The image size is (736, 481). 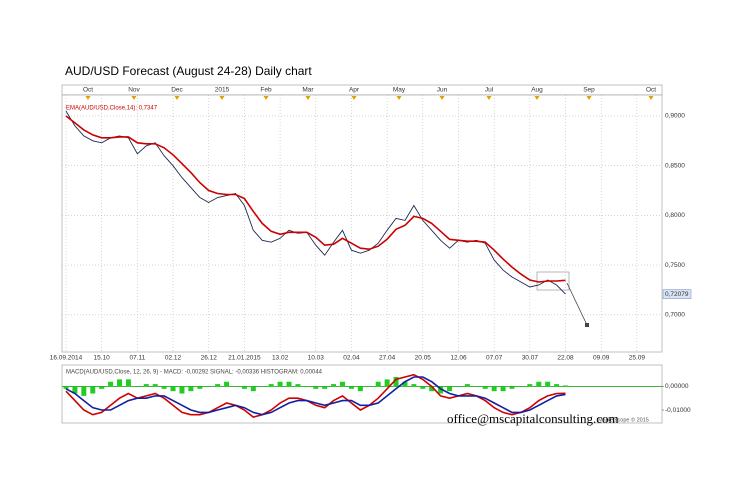 What do you see at coordinates (537, 90) in the screenshot?
I see `month-label: Aug` at bounding box center [537, 90].